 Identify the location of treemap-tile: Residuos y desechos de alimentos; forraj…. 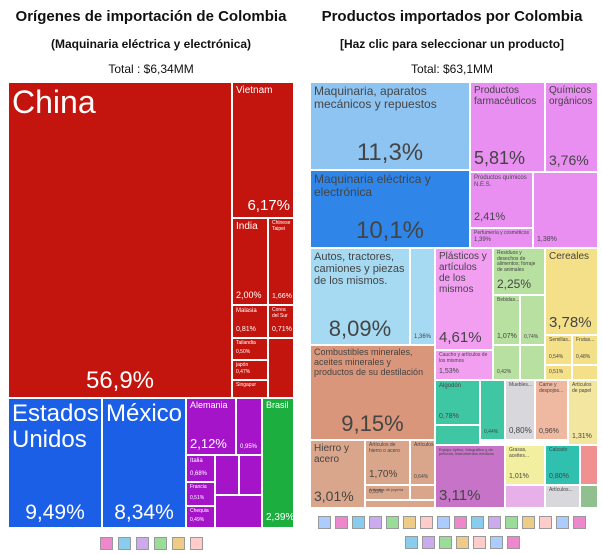
(519, 271).